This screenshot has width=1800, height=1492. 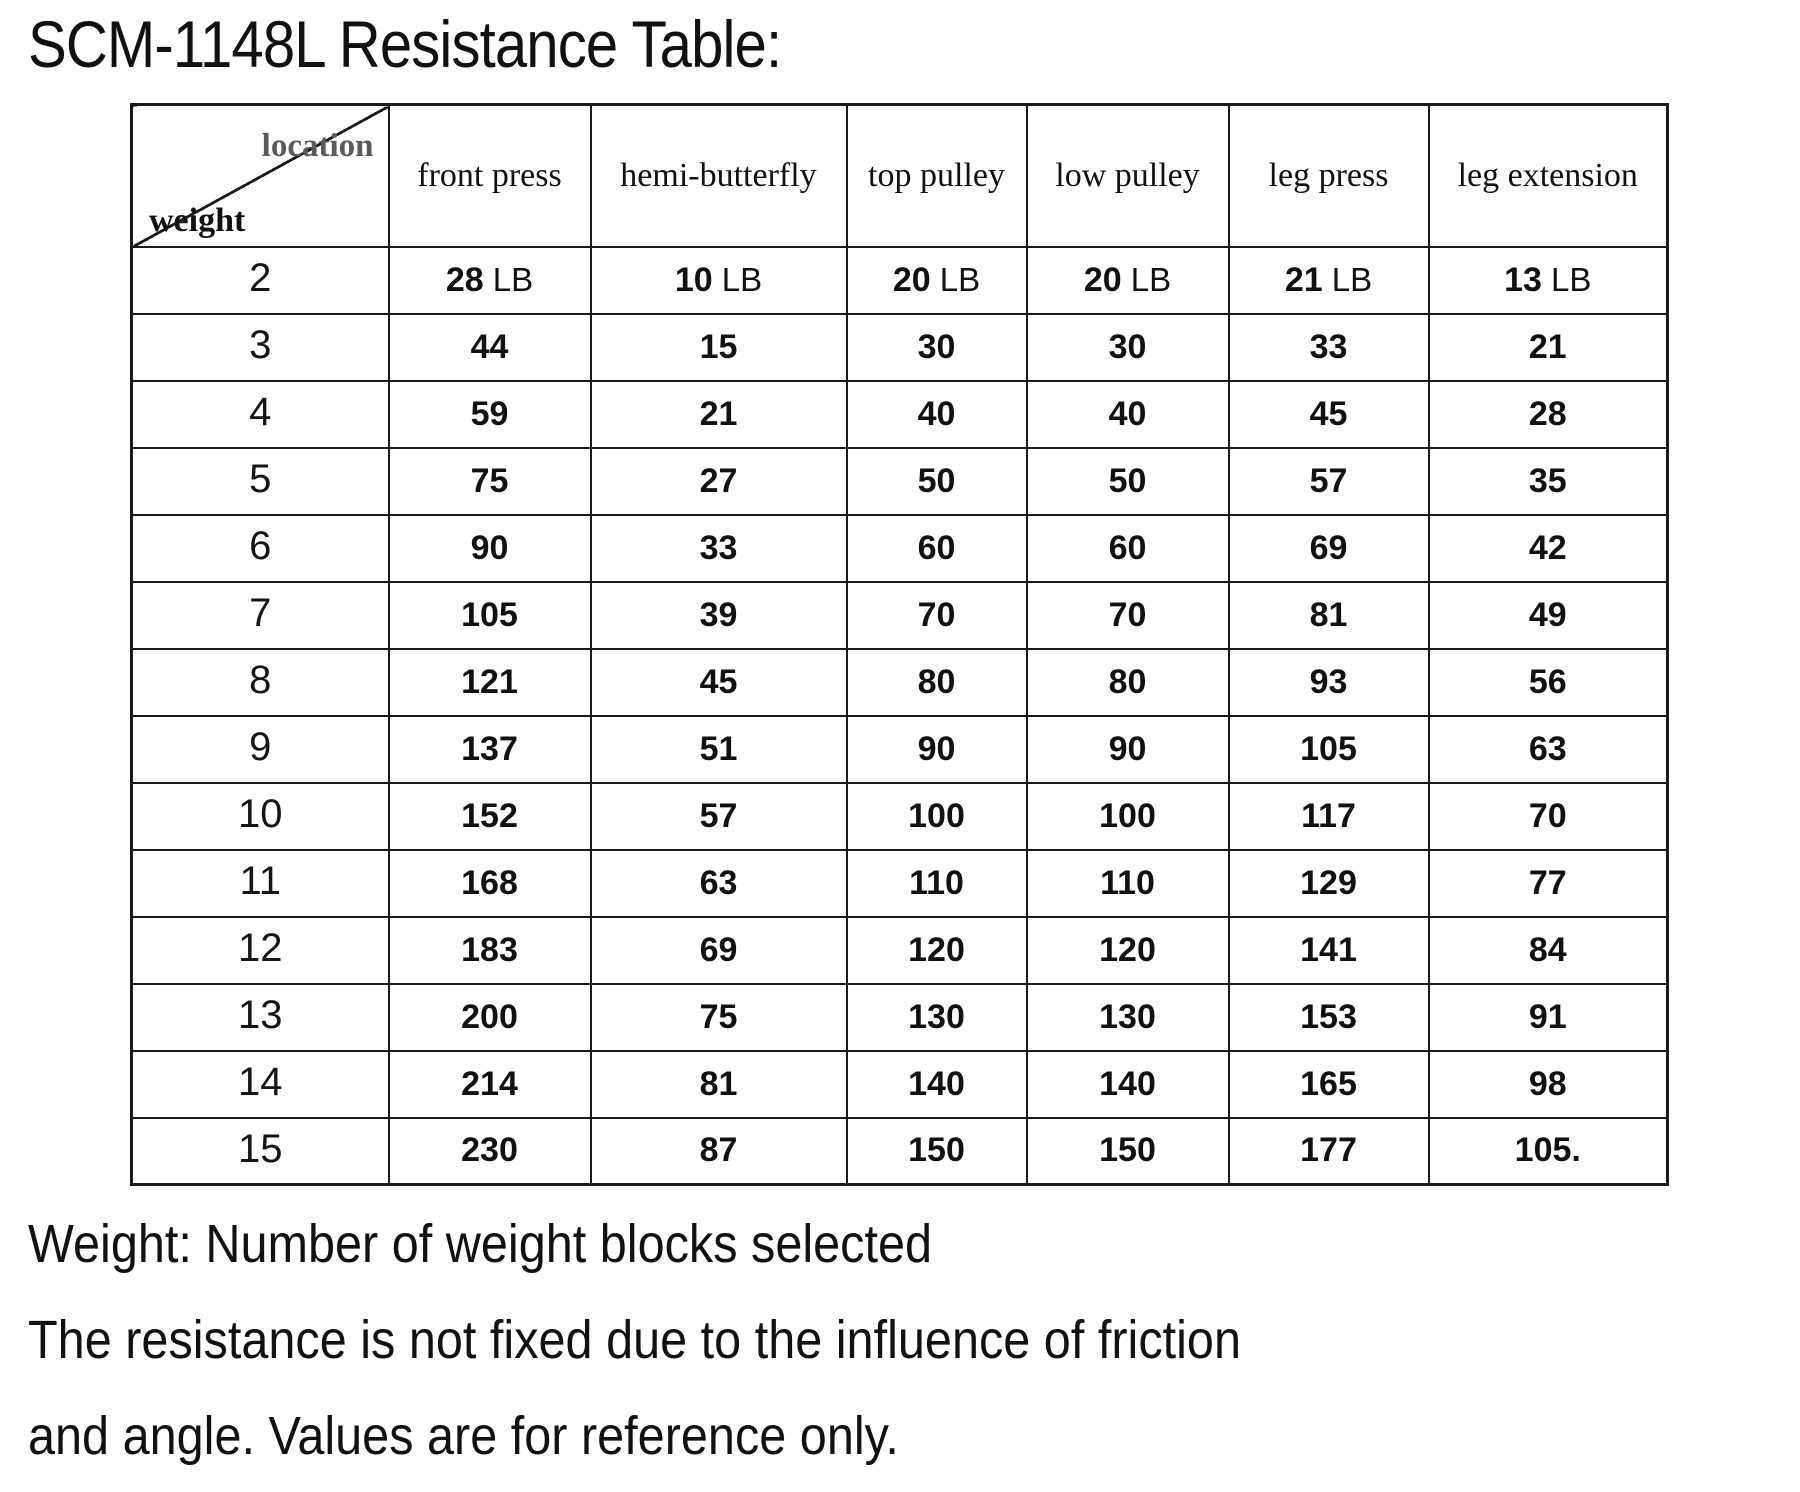 I want to click on table-row: 9 137 51 90 90 105 63, so click(x=899, y=749).